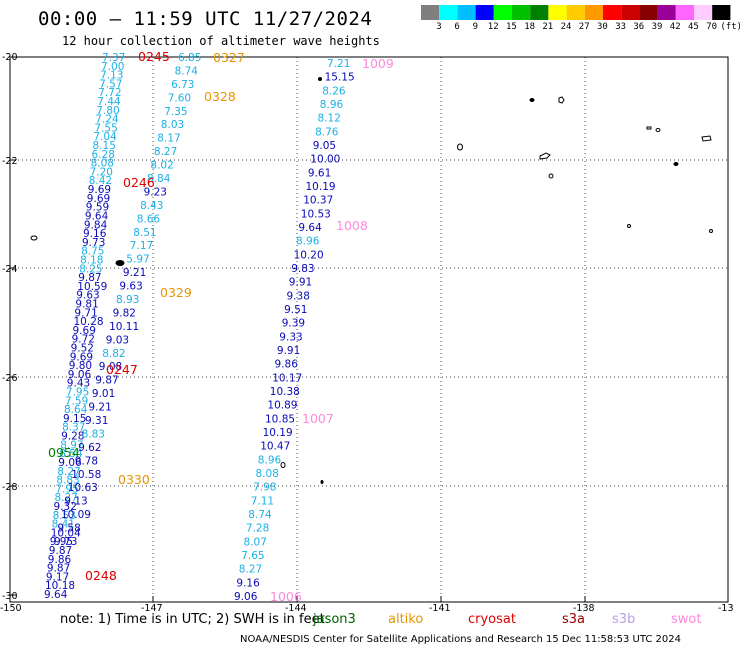 The height and width of the screenshot is (650, 740). Describe the element at coordinates (100, 181) in the screenshot. I see `wave-height-label: 8.42` at that location.